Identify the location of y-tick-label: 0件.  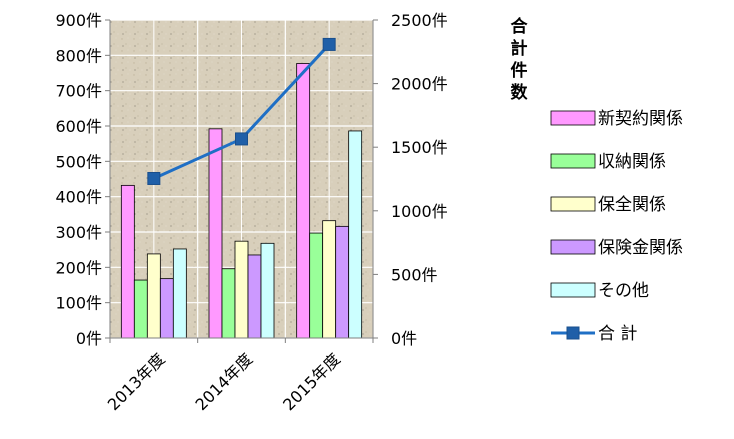
(89, 338).